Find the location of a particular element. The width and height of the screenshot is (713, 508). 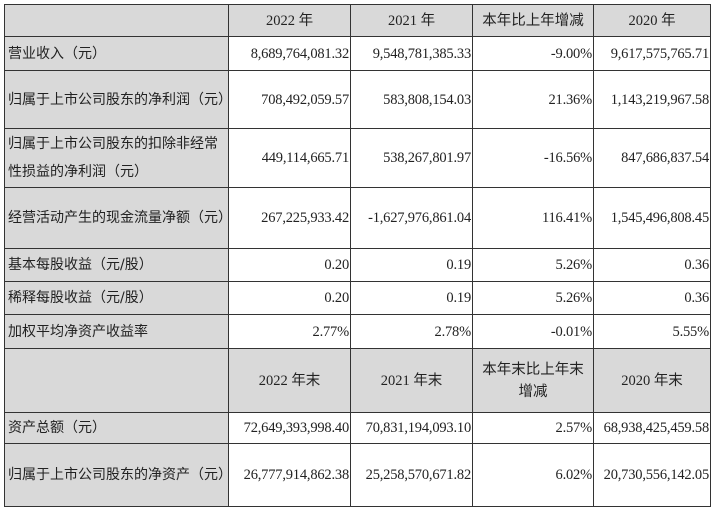

value-cell: 25,258,570,671.82 is located at coordinates (411, 475).